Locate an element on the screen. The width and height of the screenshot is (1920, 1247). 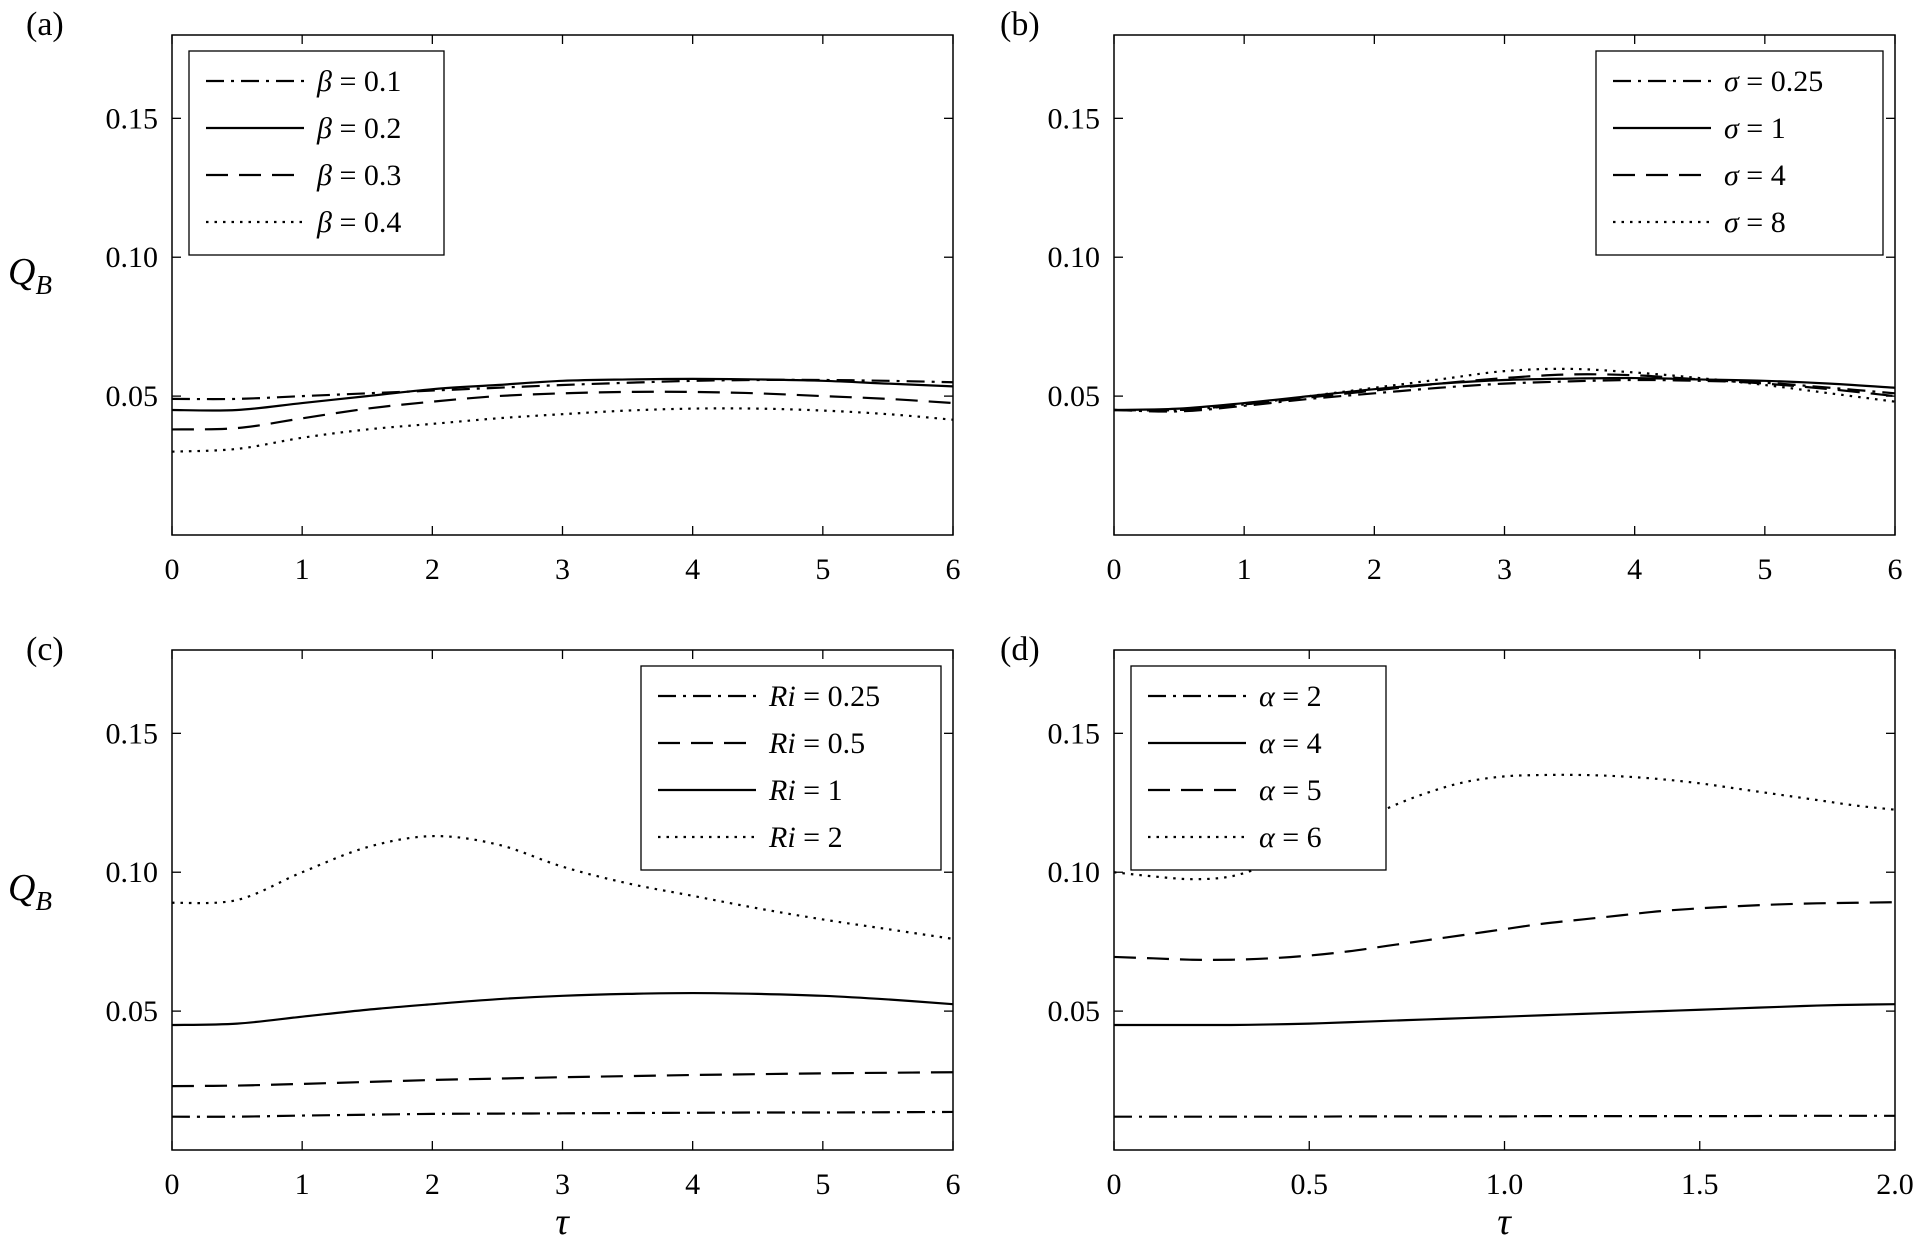
legend-entry-label: β = 0.2 is located at coordinates (358, 128).